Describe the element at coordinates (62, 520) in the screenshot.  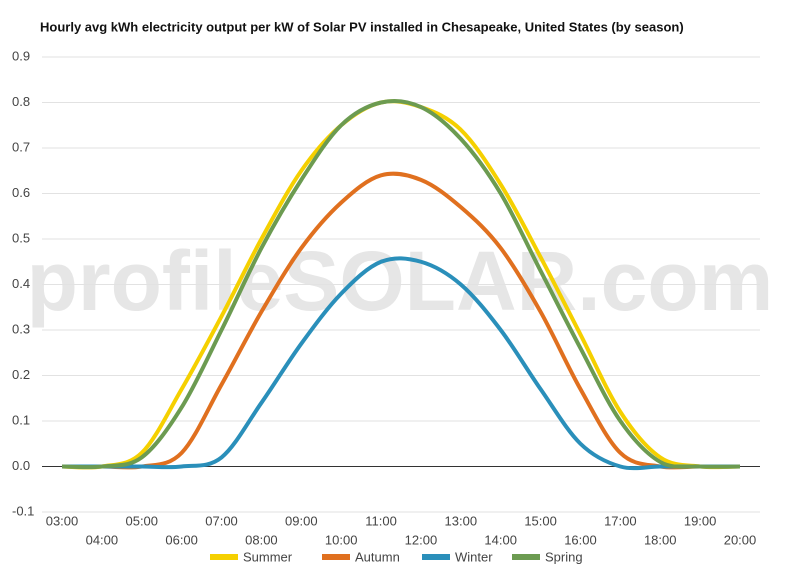
I see `x-tick-label: 03:00` at that location.